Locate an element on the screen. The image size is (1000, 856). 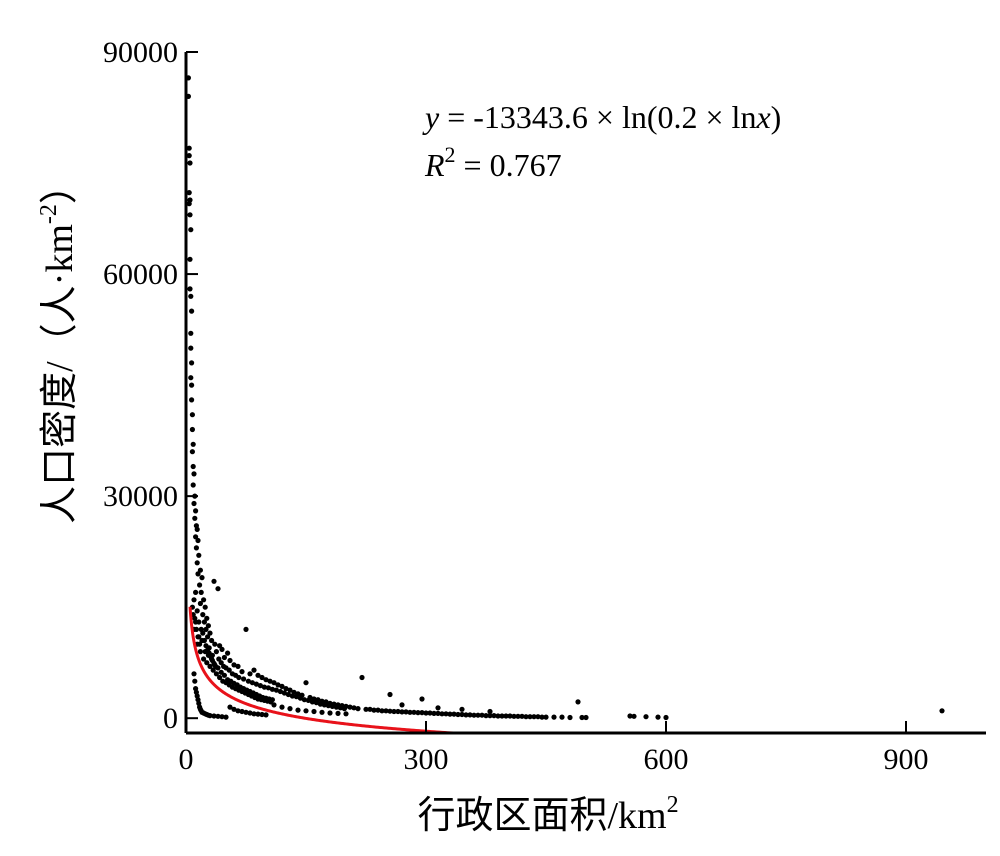
x-tick-label: 600 is located at coordinates (666, 759).